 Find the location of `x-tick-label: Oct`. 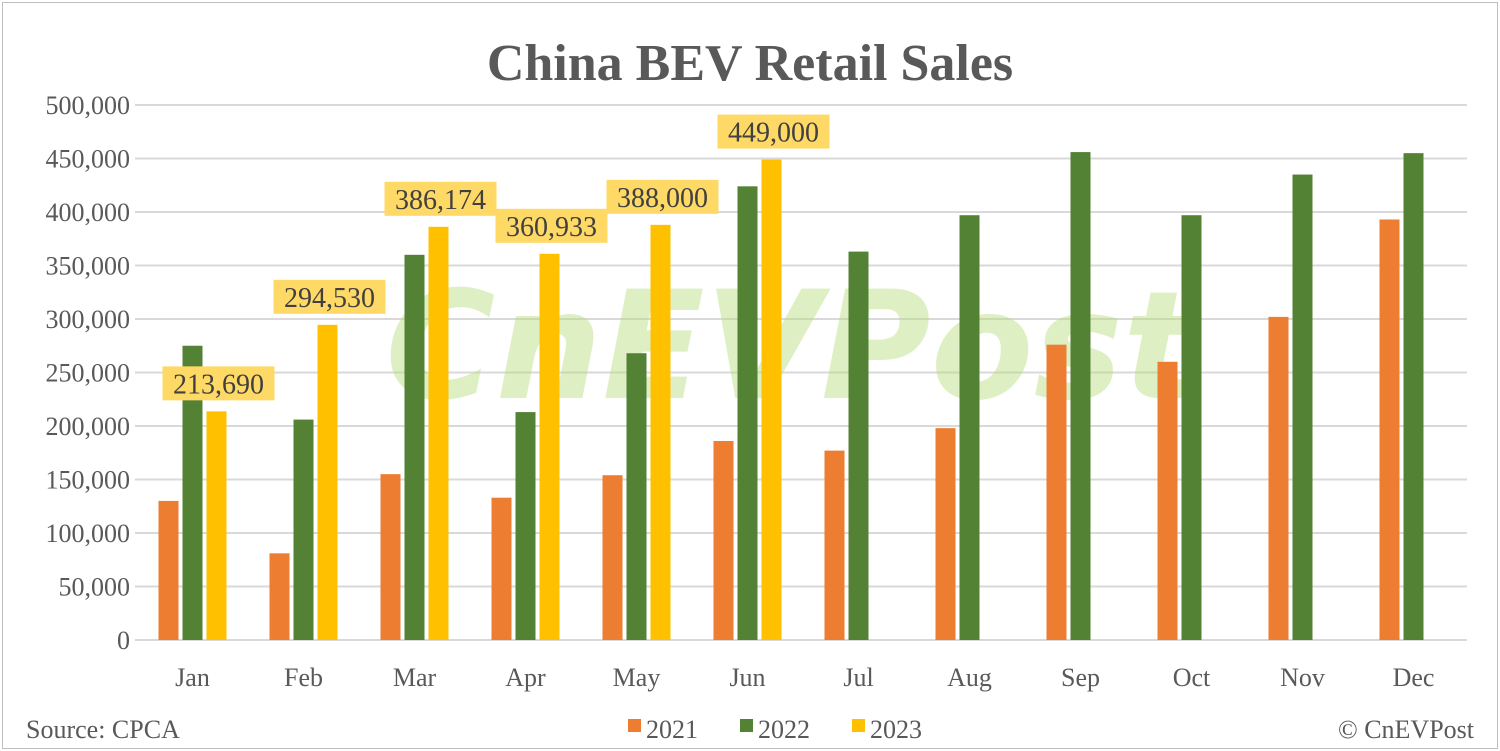

x-tick-label: Oct is located at coordinates (1192, 677).